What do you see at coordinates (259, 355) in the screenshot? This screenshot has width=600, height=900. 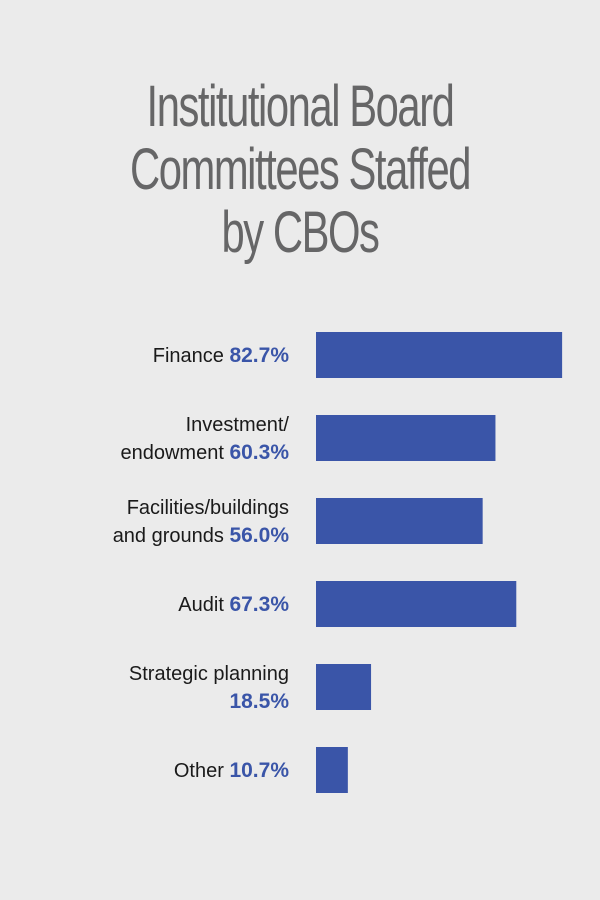 I see `value-label: 82.7%` at bounding box center [259, 355].